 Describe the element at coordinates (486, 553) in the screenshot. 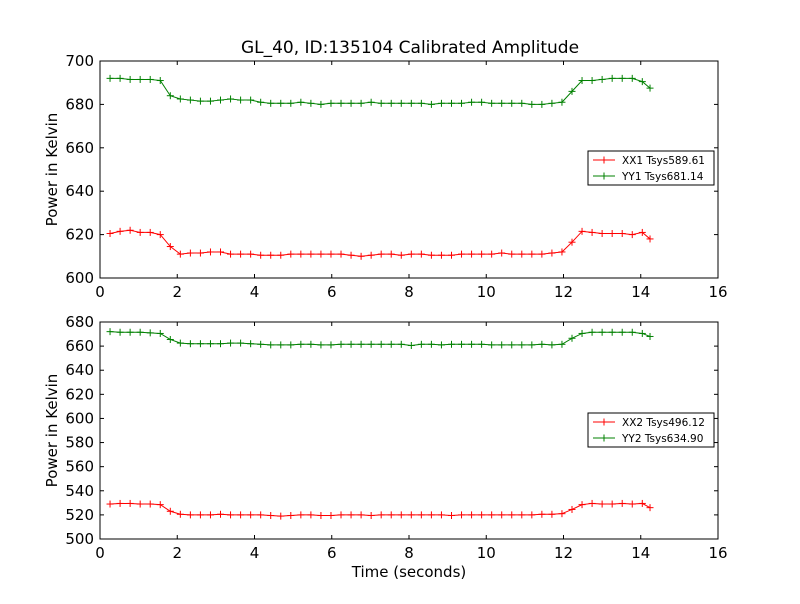

I see `x-tick-label: 10` at that location.